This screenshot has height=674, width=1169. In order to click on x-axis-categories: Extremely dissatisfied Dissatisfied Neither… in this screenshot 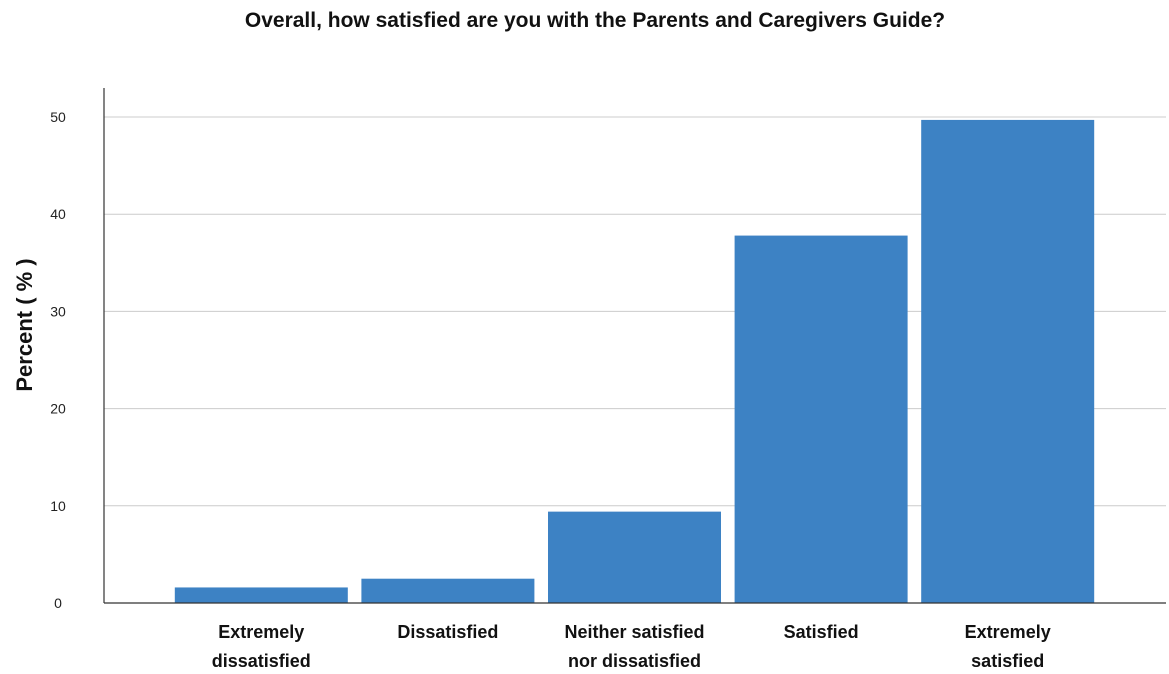, I will do `click(631, 646)`.